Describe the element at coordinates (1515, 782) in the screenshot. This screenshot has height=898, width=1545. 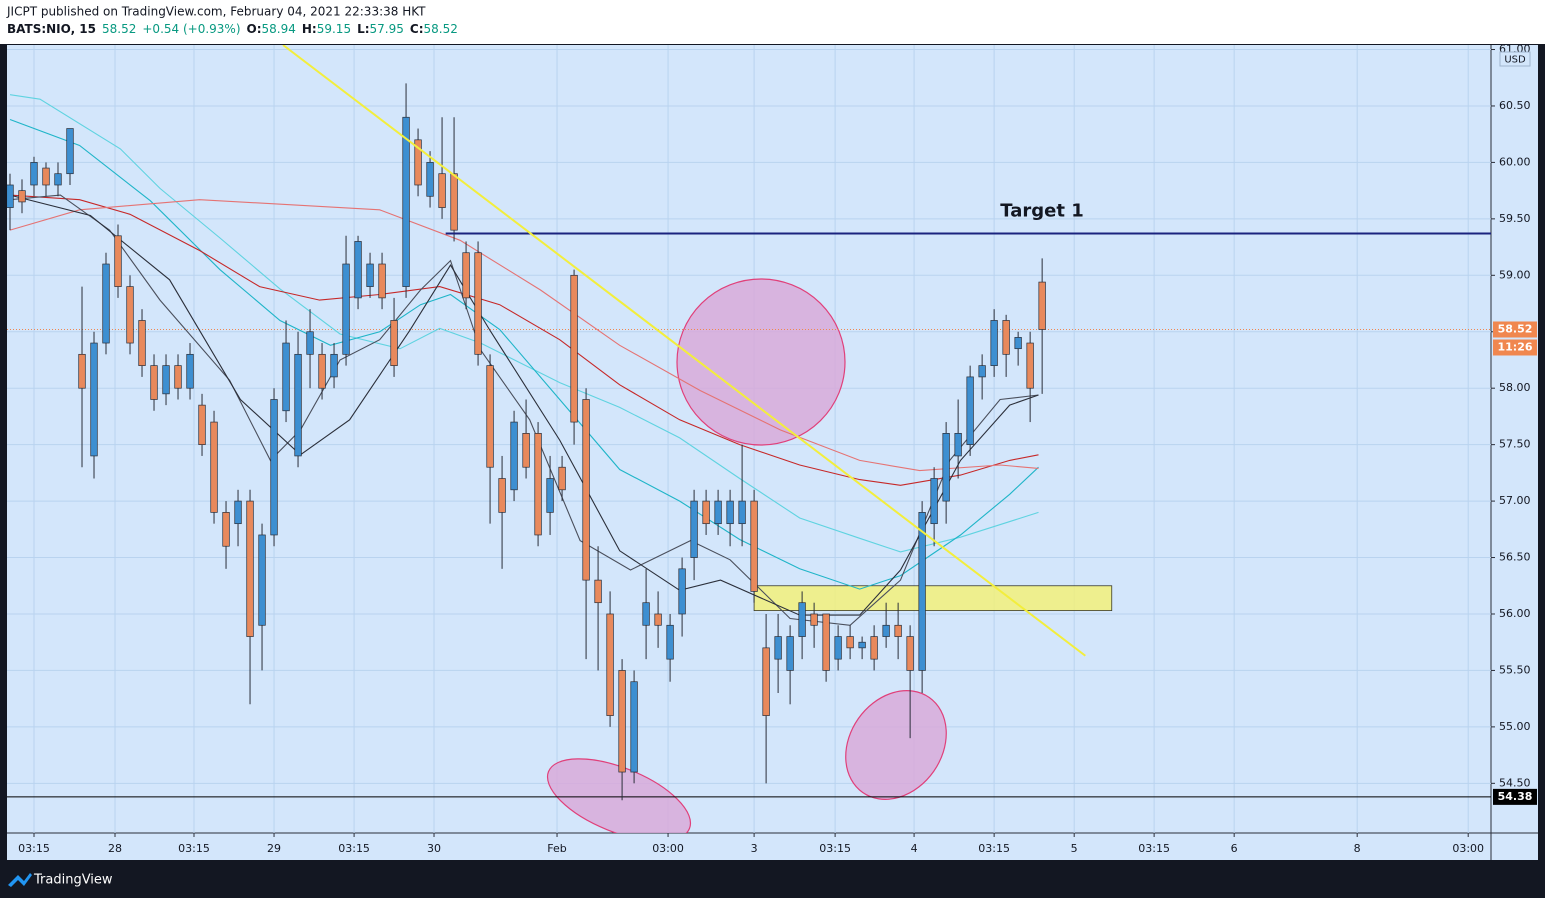
I see `y-tick-label: 54.50` at that location.